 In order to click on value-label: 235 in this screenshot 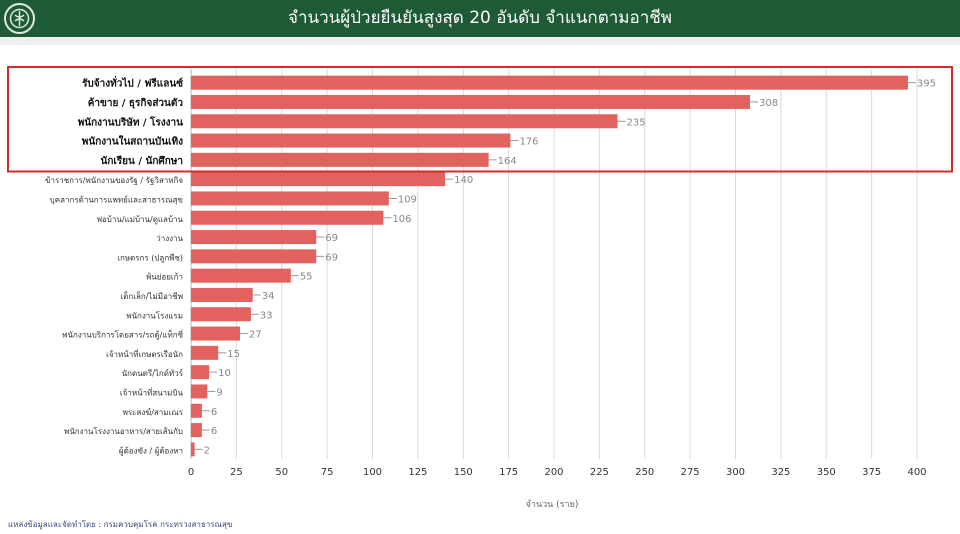, I will do `click(636, 122)`.